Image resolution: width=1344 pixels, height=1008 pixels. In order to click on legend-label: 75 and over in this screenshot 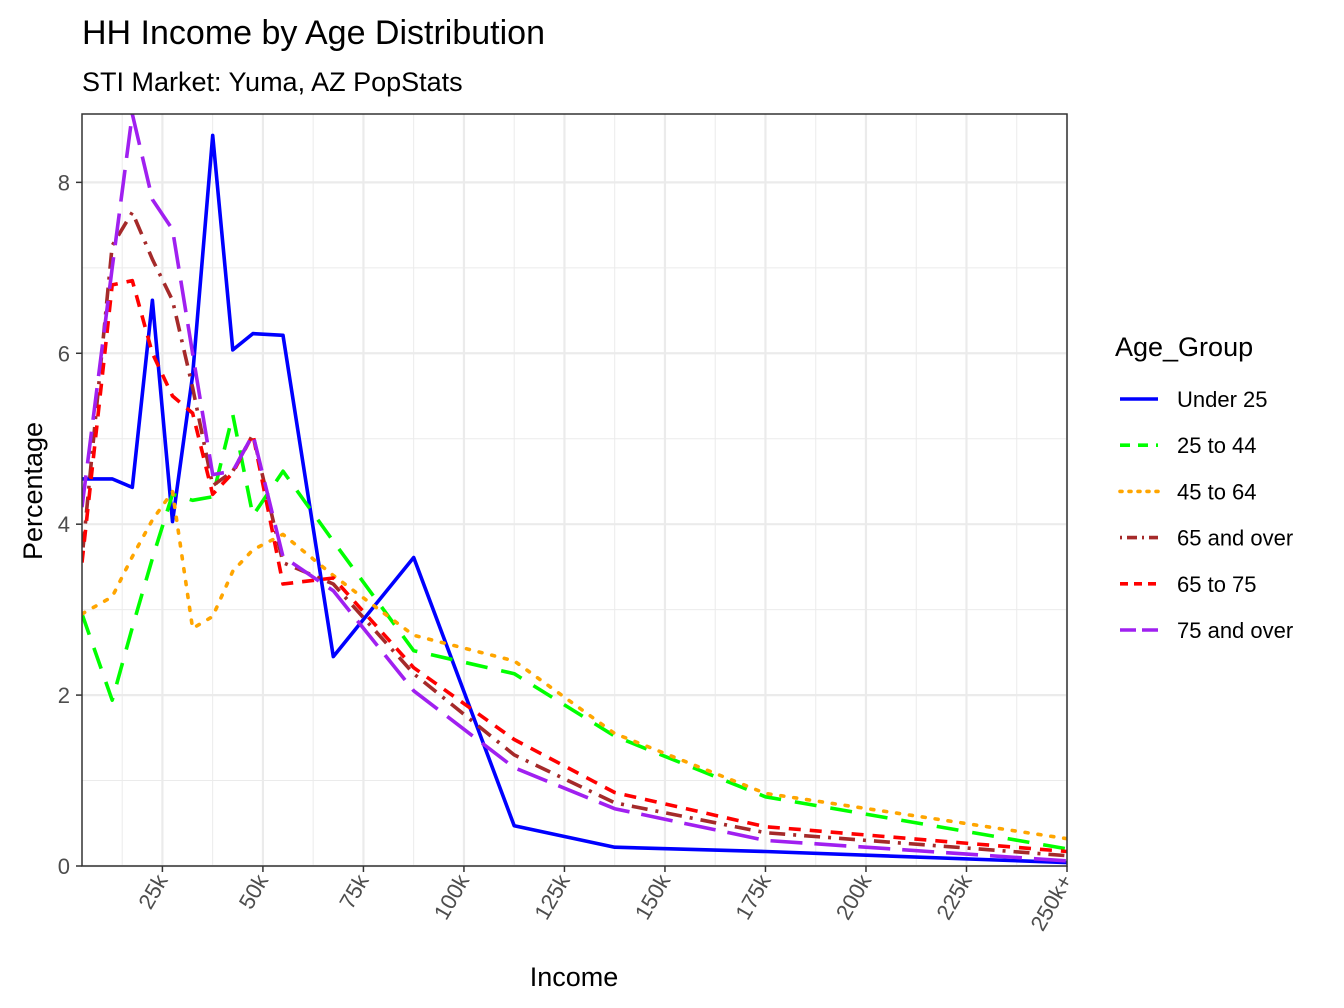, I will do `click(1235, 630)`.